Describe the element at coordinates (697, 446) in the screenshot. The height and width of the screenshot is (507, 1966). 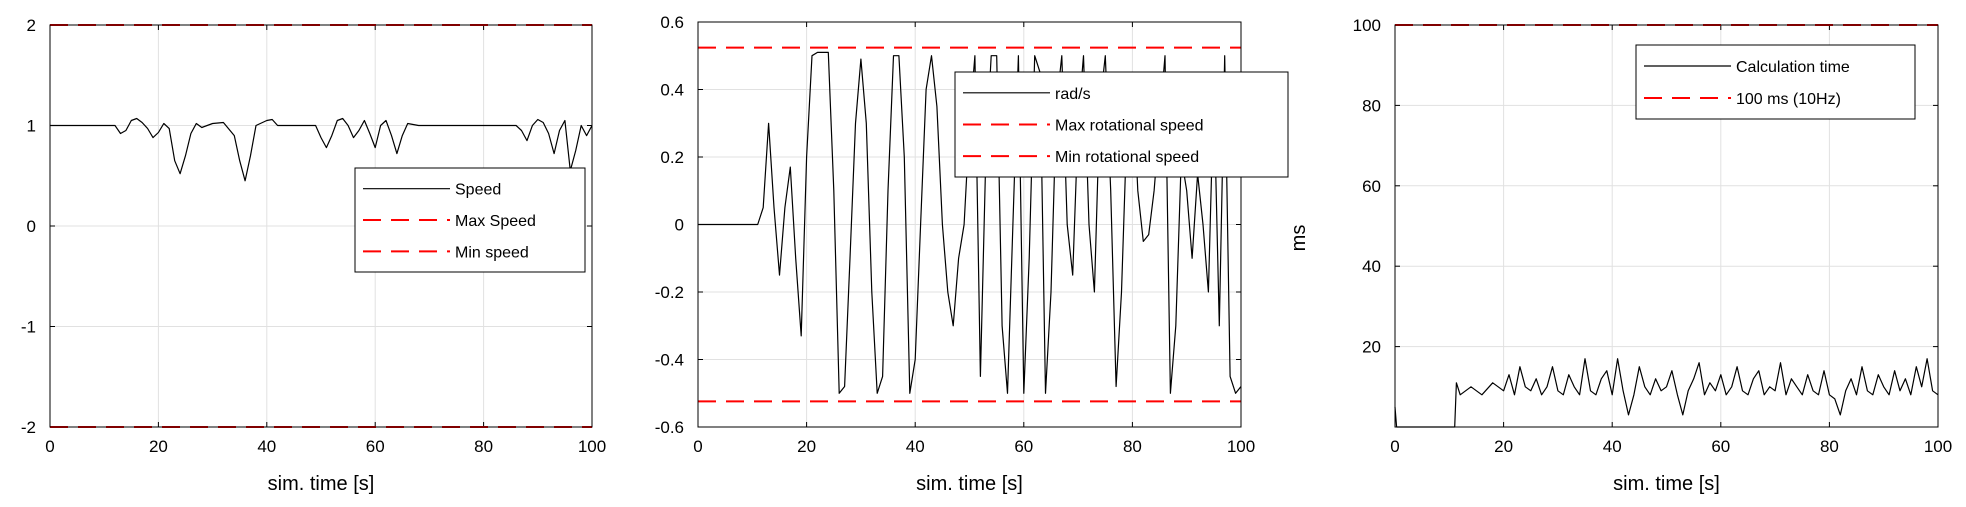
I see `panel-1-x-tick-label: 0` at that location.